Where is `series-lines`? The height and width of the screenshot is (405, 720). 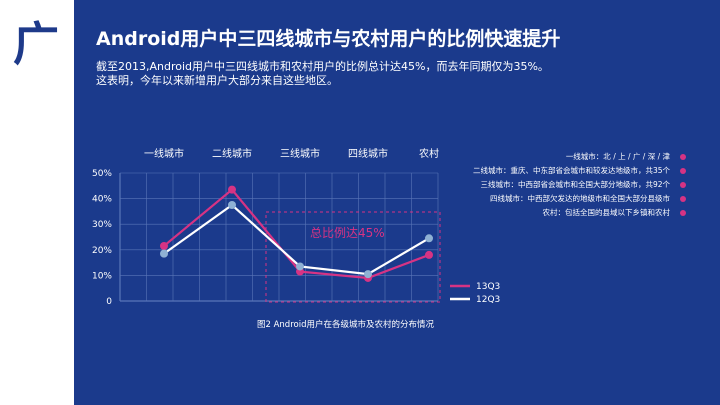 series-lines is located at coordinates (296, 233).